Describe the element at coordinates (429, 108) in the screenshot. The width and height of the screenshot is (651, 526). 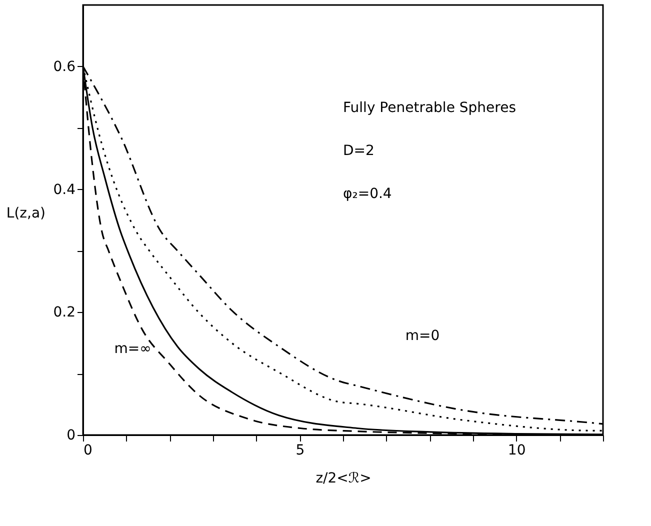
I see `annotation: Fully Penetrable Spheres` at that location.